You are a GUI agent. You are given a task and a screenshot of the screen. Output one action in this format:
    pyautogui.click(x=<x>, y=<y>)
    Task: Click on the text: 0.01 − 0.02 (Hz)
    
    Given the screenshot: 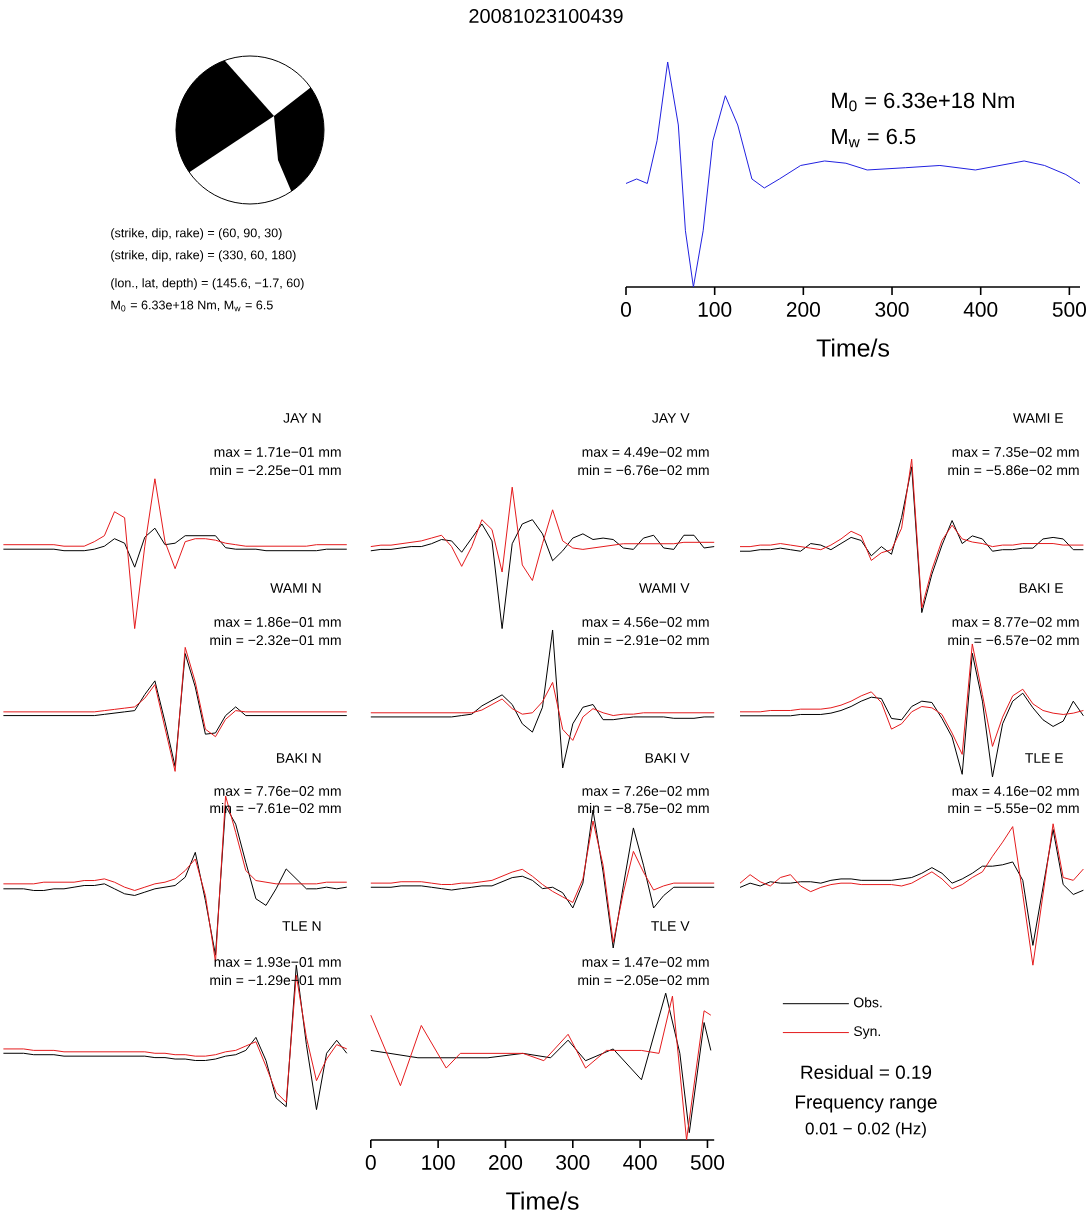 What is the action you would take?
    pyautogui.click(x=865, y=1130)
    